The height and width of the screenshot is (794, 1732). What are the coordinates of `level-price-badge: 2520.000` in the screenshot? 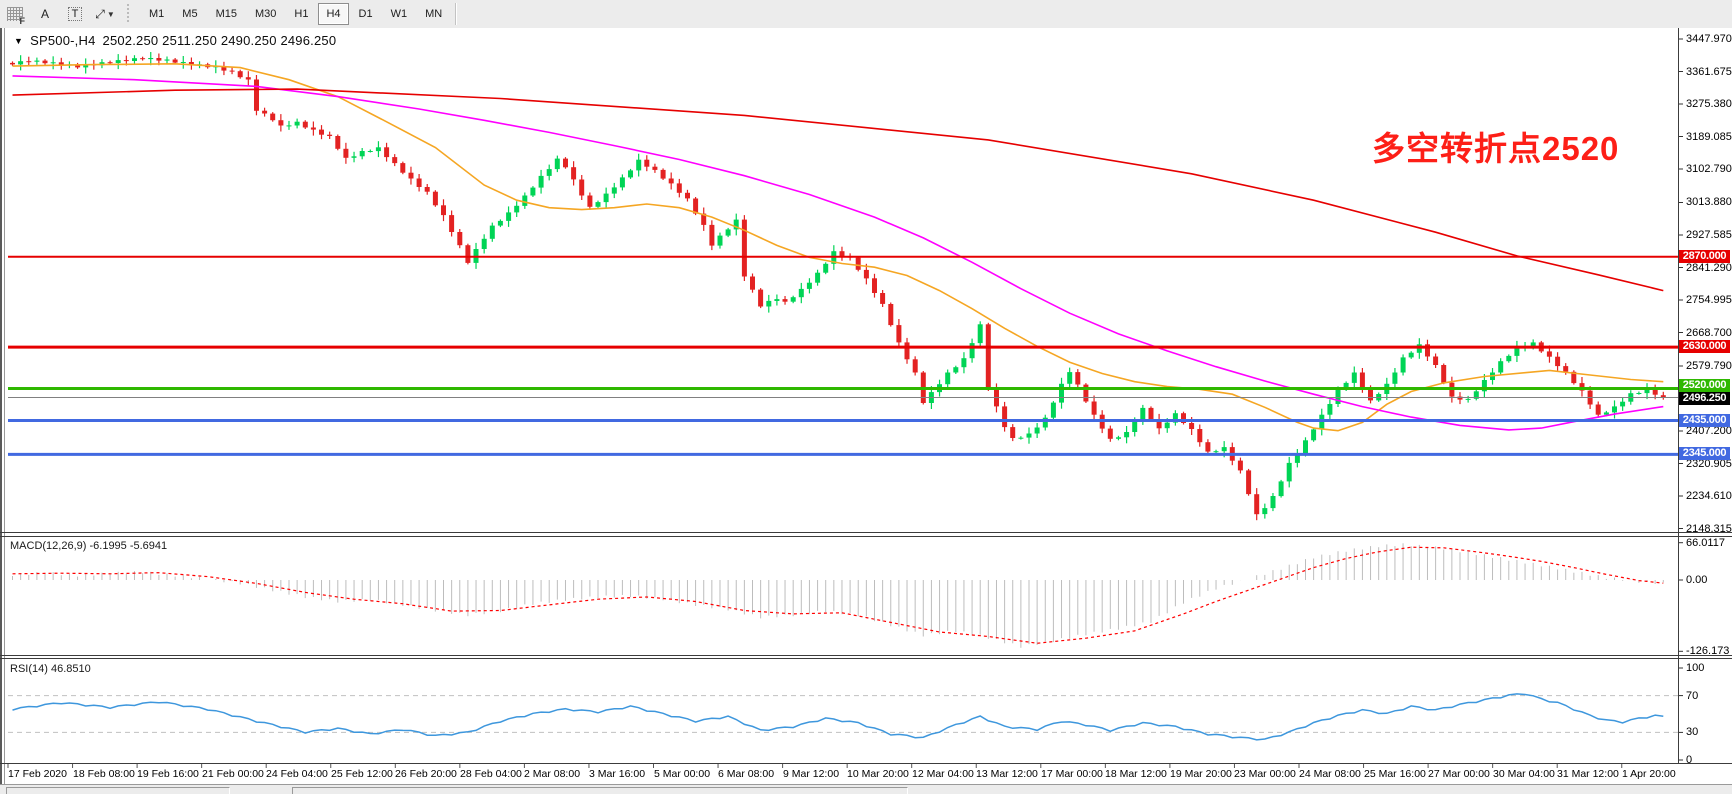 It's located at (1704, 385).